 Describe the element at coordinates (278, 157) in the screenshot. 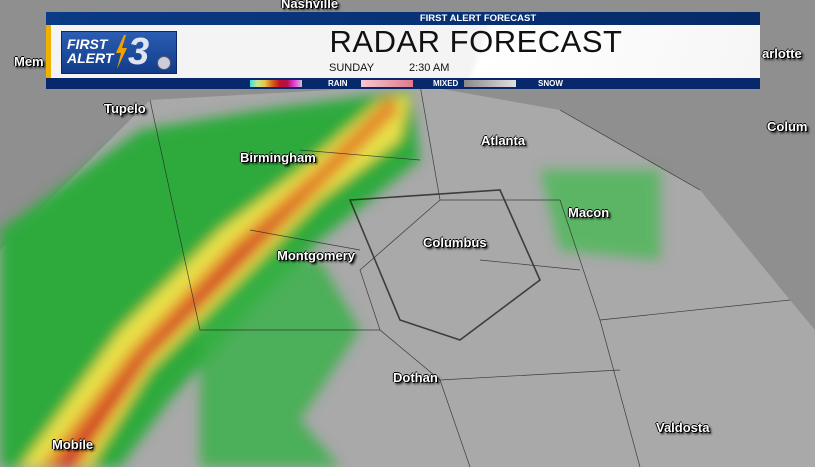

I see `city-label: Birmingham` at that location.